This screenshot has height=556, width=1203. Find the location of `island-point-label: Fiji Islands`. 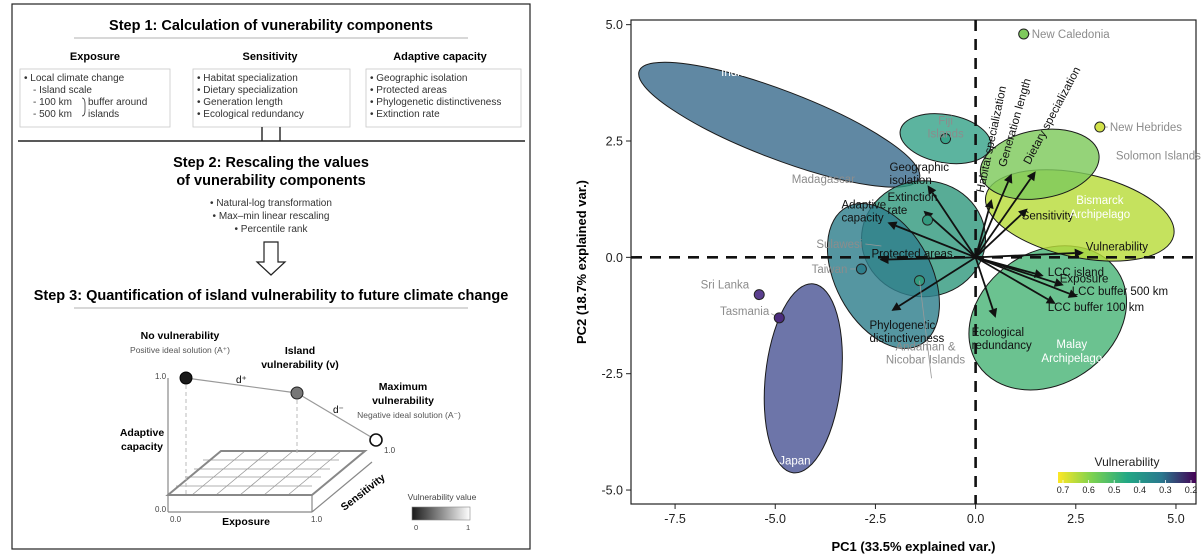

island-point-label: Fiji Islands is located at coordinates (945, 128).